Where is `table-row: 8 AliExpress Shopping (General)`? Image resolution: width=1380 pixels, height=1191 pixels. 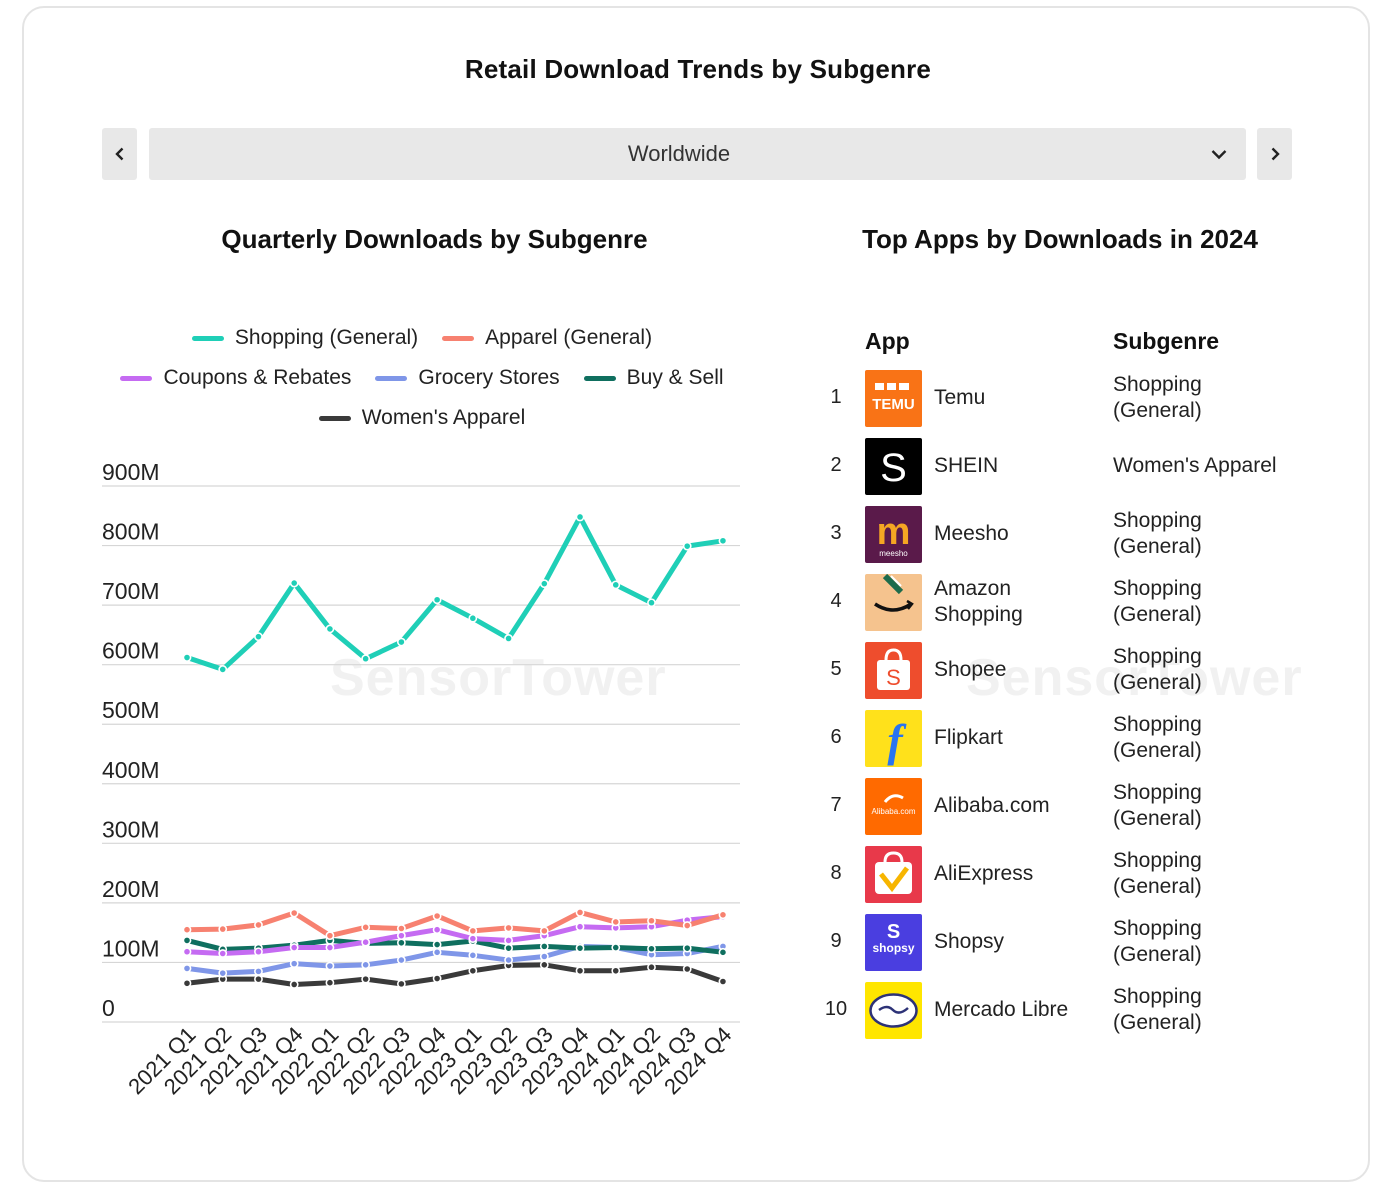
table-row: 8 AliExpress Shopping (General) is located at coordinates (1060, 878).